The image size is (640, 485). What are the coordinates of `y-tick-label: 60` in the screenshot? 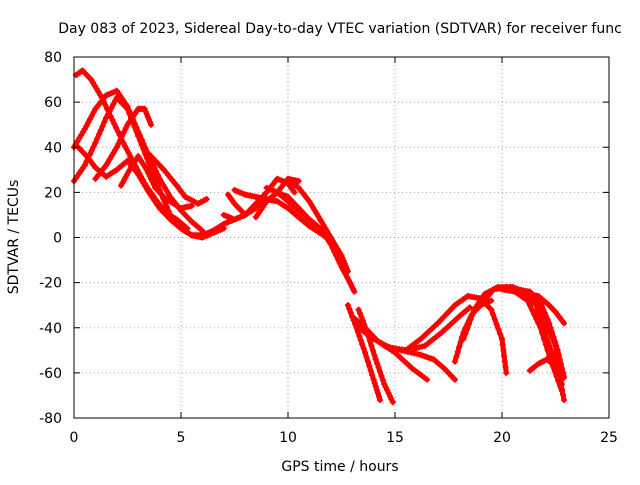 It's located at (53, 103).